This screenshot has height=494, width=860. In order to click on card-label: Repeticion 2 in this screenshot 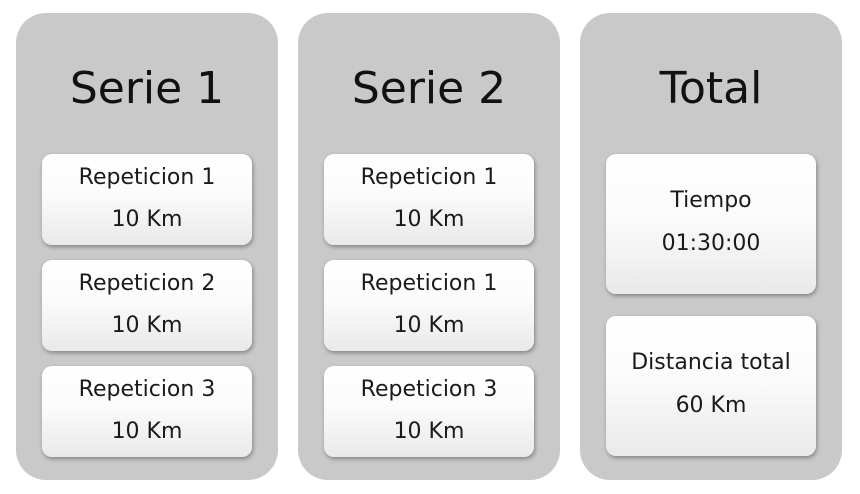, I will do `click(147, 283)`.